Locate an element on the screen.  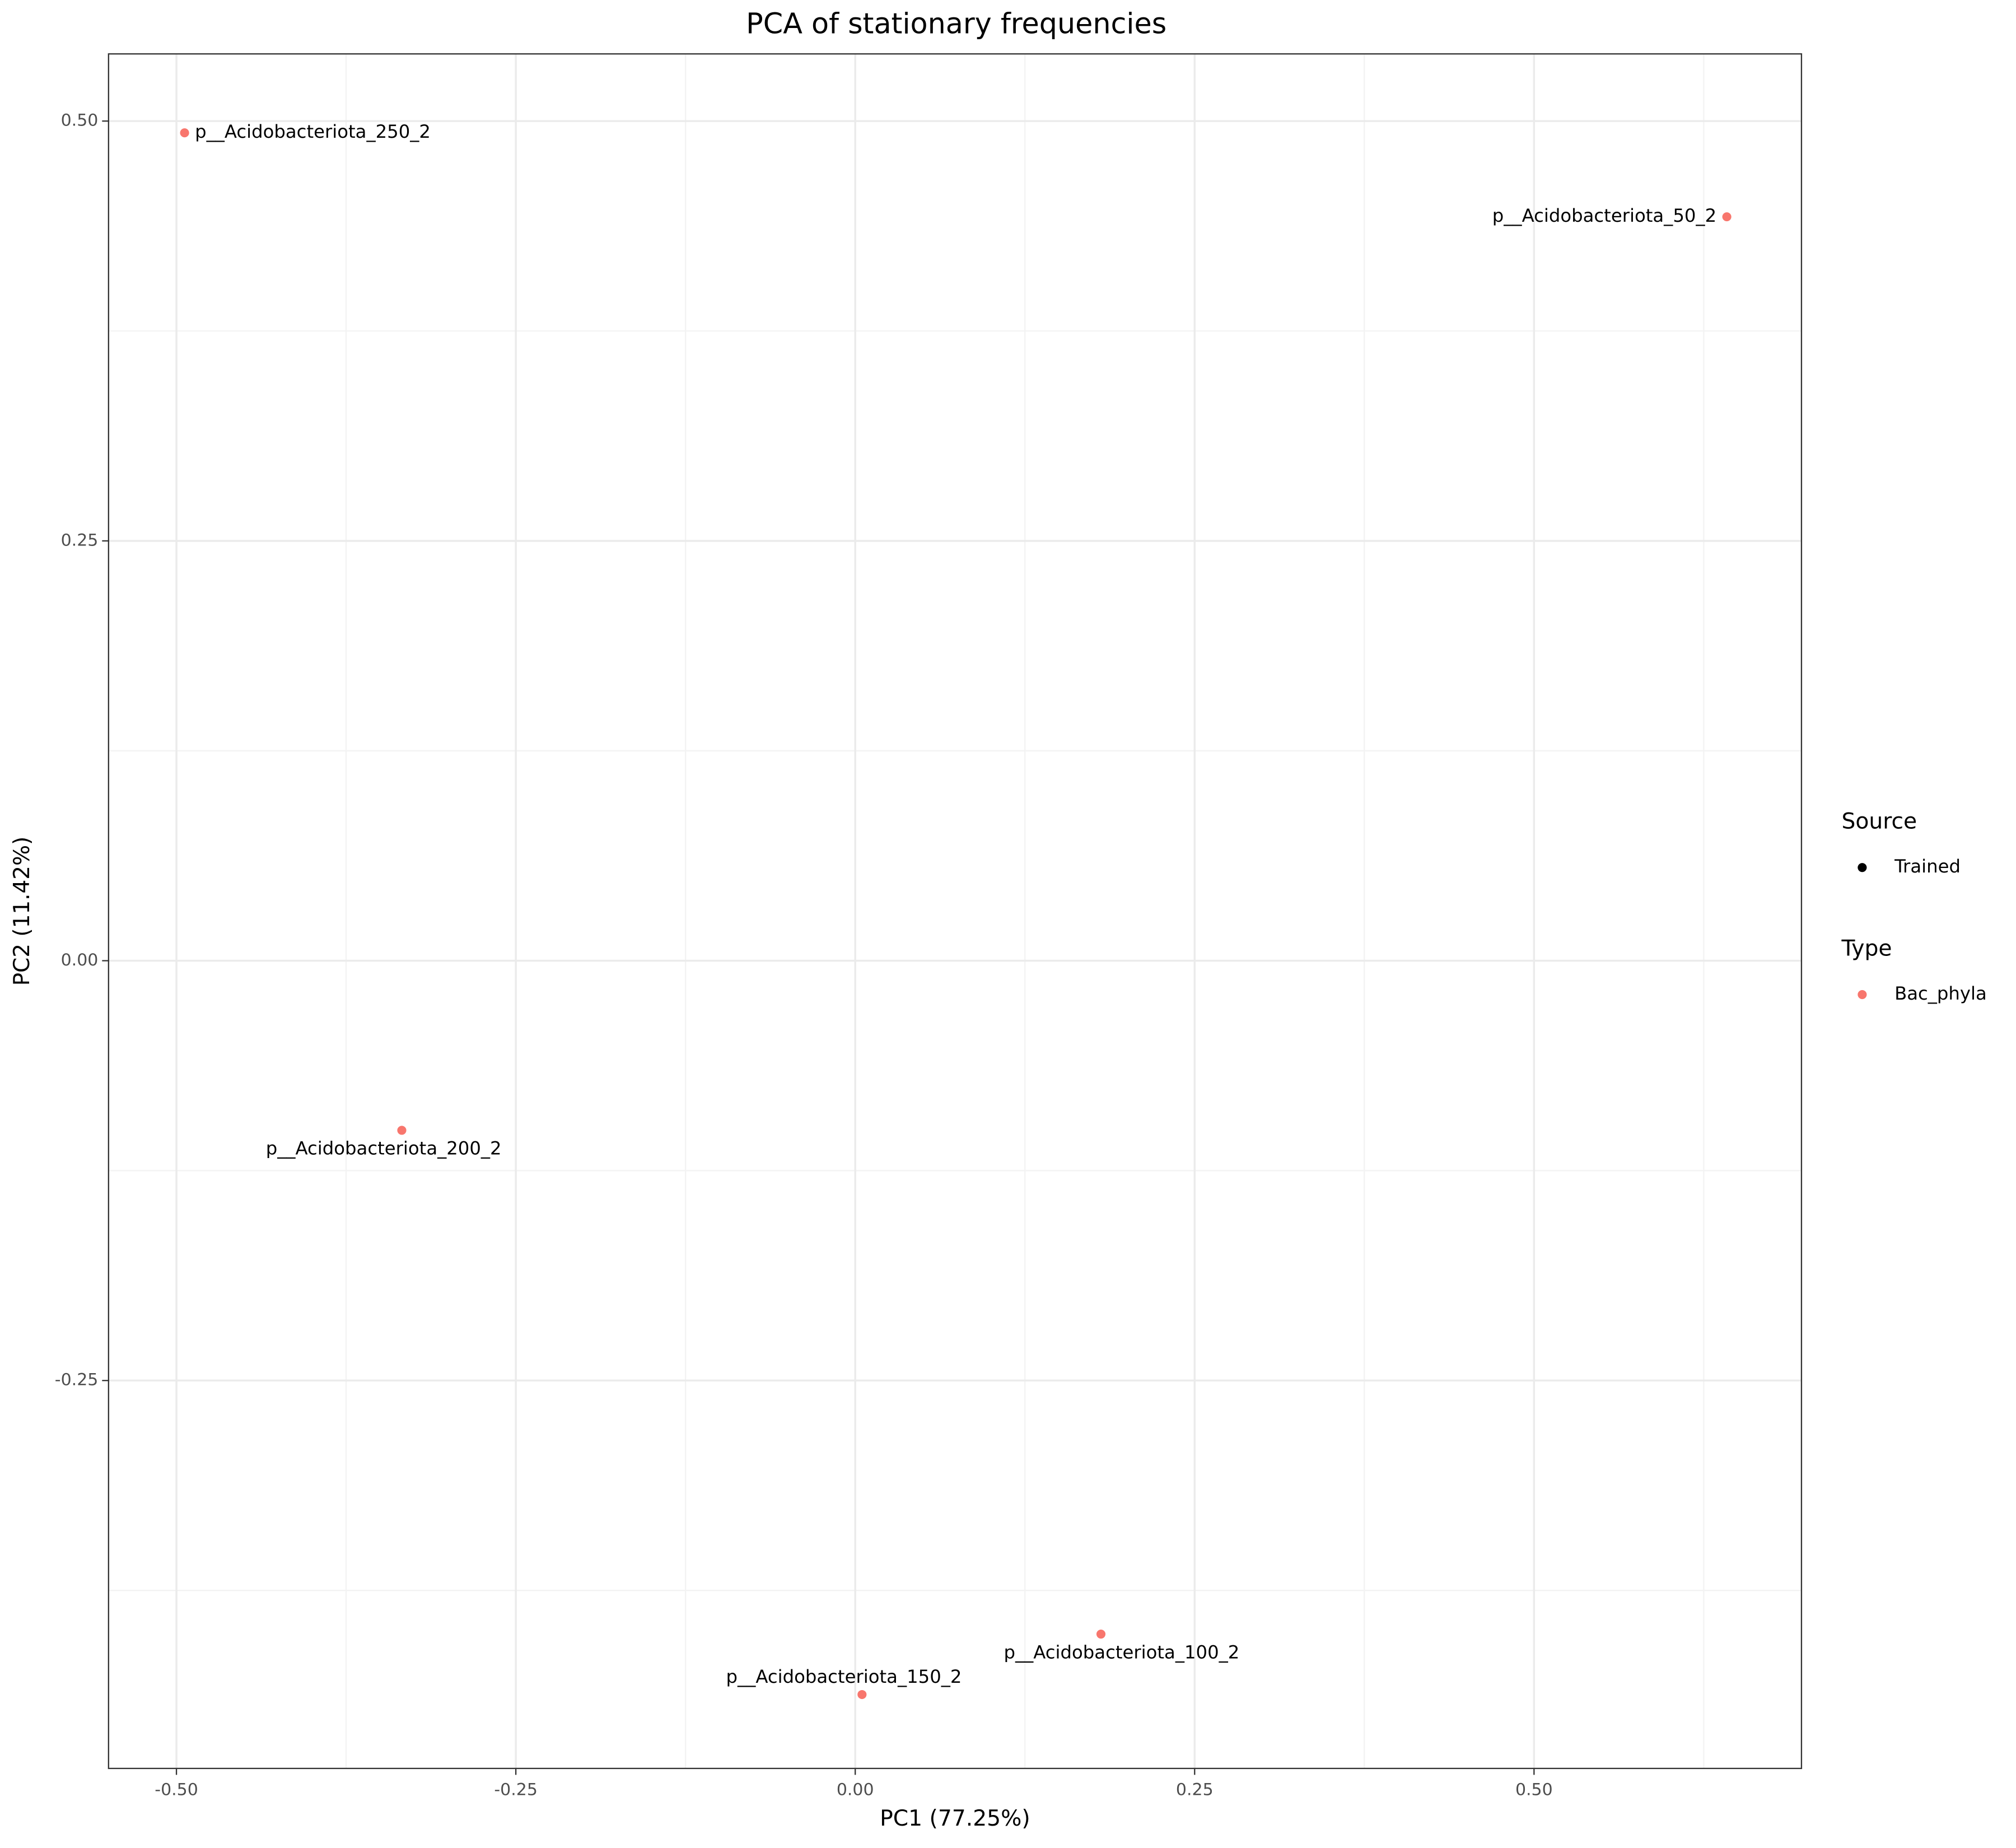
legend-title: Type is located at coordinates (1867, 949).